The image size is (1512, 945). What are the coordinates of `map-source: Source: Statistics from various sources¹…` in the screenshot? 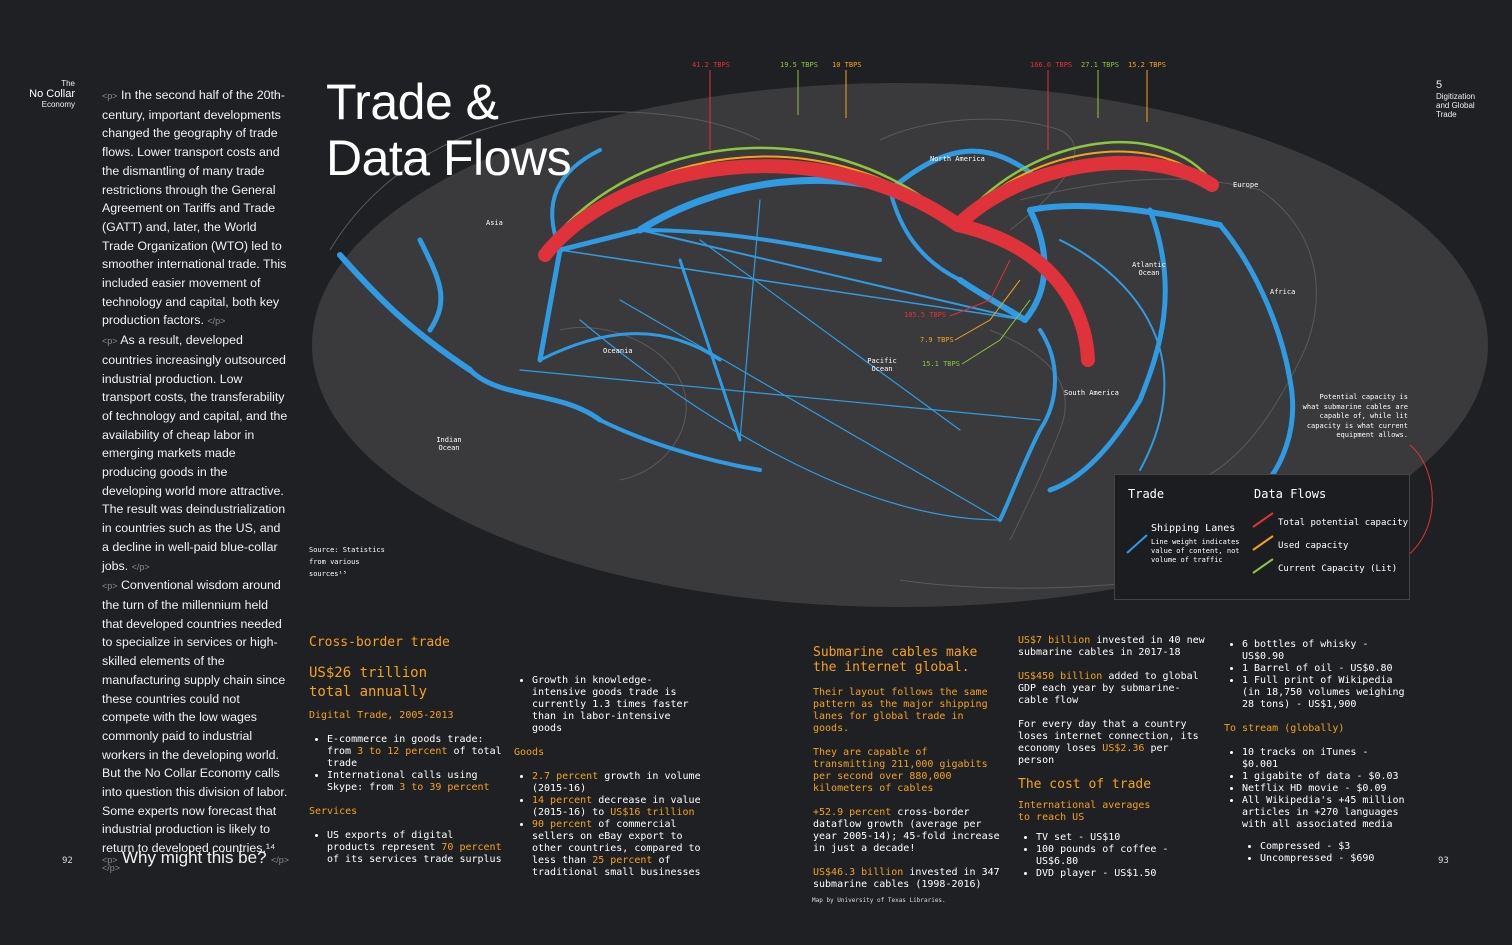 It's located at (347, 562).